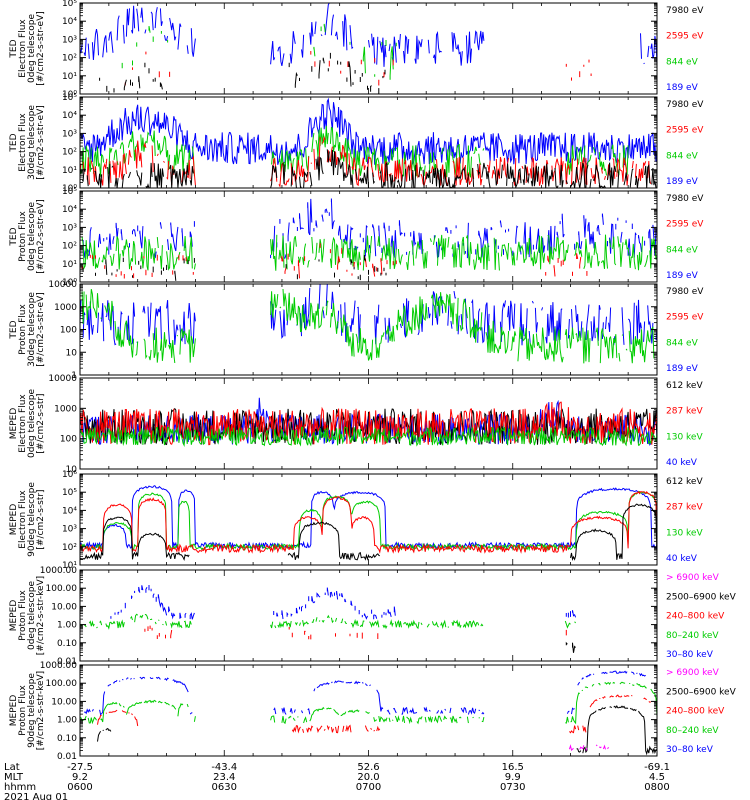 This screenshot has width=750, height=800. What do you see at coordinates (701, 597) in the screenshot?
I see `legend-entry: 2500–6900 keV` at bounding box center [701, 597].